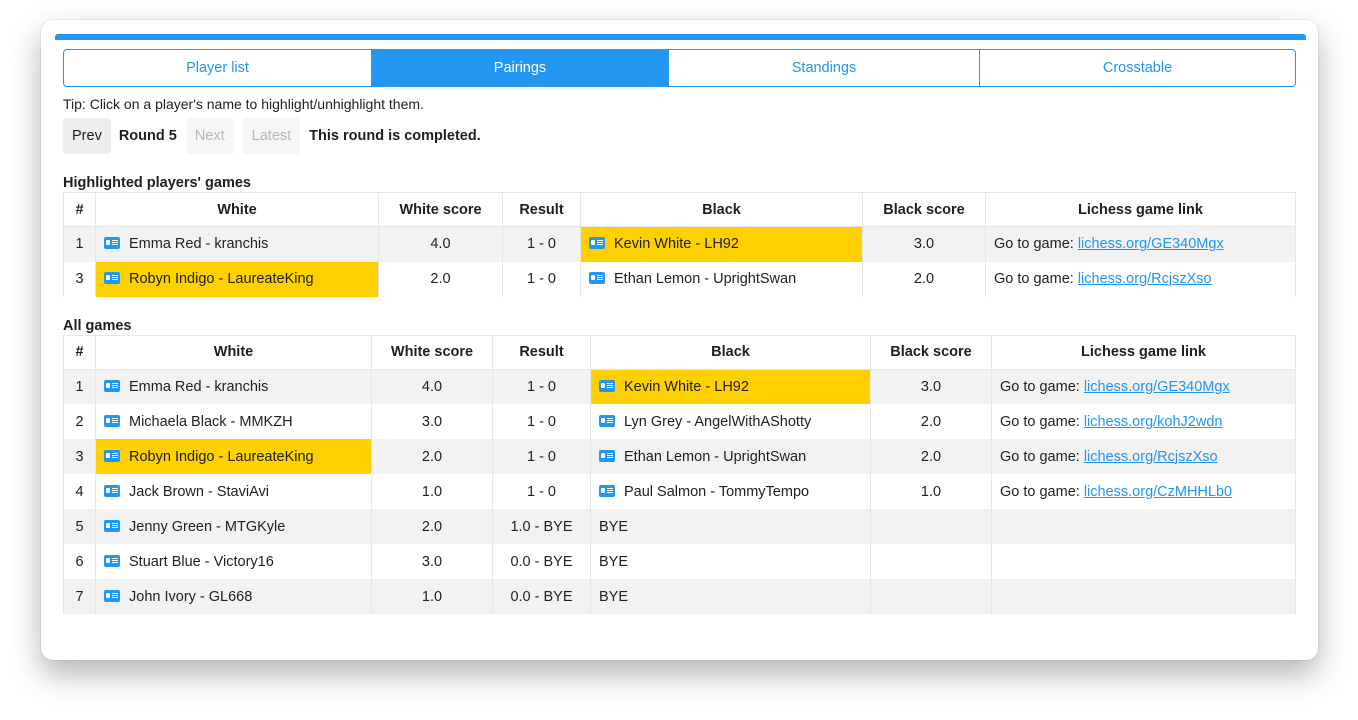 The image size is (1358, 720). I want to click on prev-round-button: Prev, so click(87, 136).